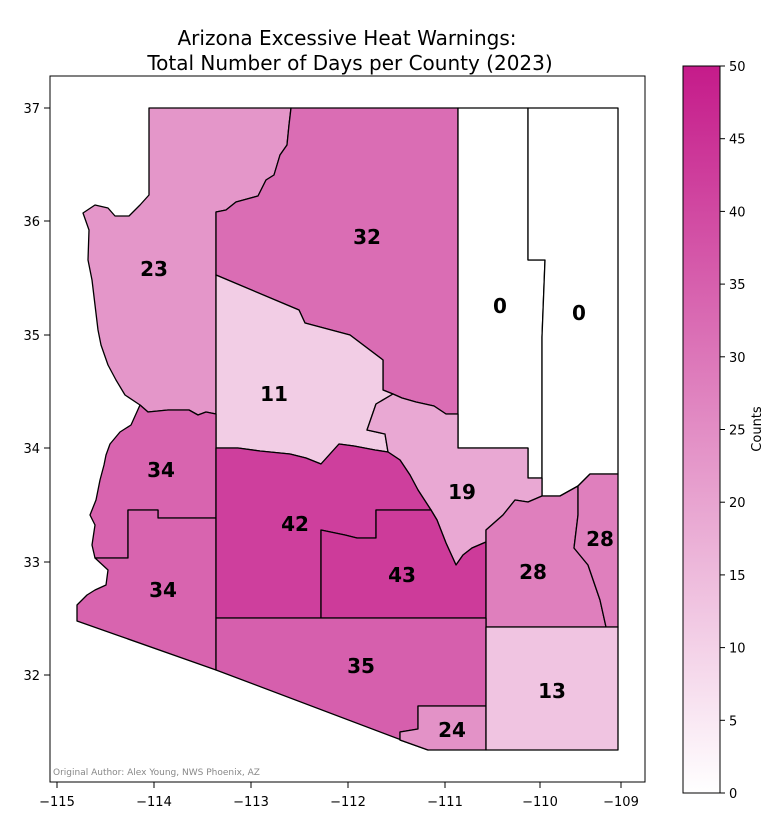 This screenshot has height=834, width=781. What do you see at coordinates (445, 802) in the screenshot?
I see `x-tick-label: −111` at bounding box center [445, 802].